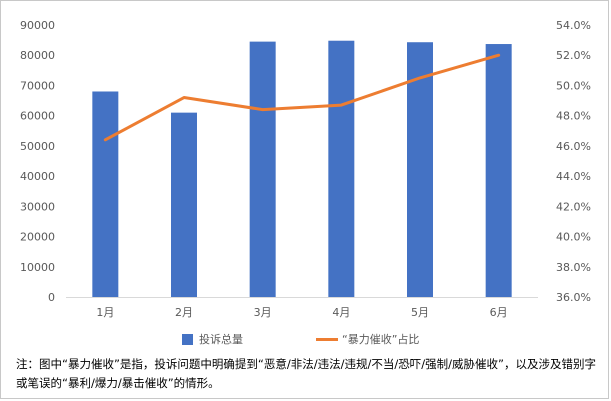  What do you see at coordinates (420, 312) in the screenshot?
I see `x-tick-label: 5月` at bounding box center [420, 312].